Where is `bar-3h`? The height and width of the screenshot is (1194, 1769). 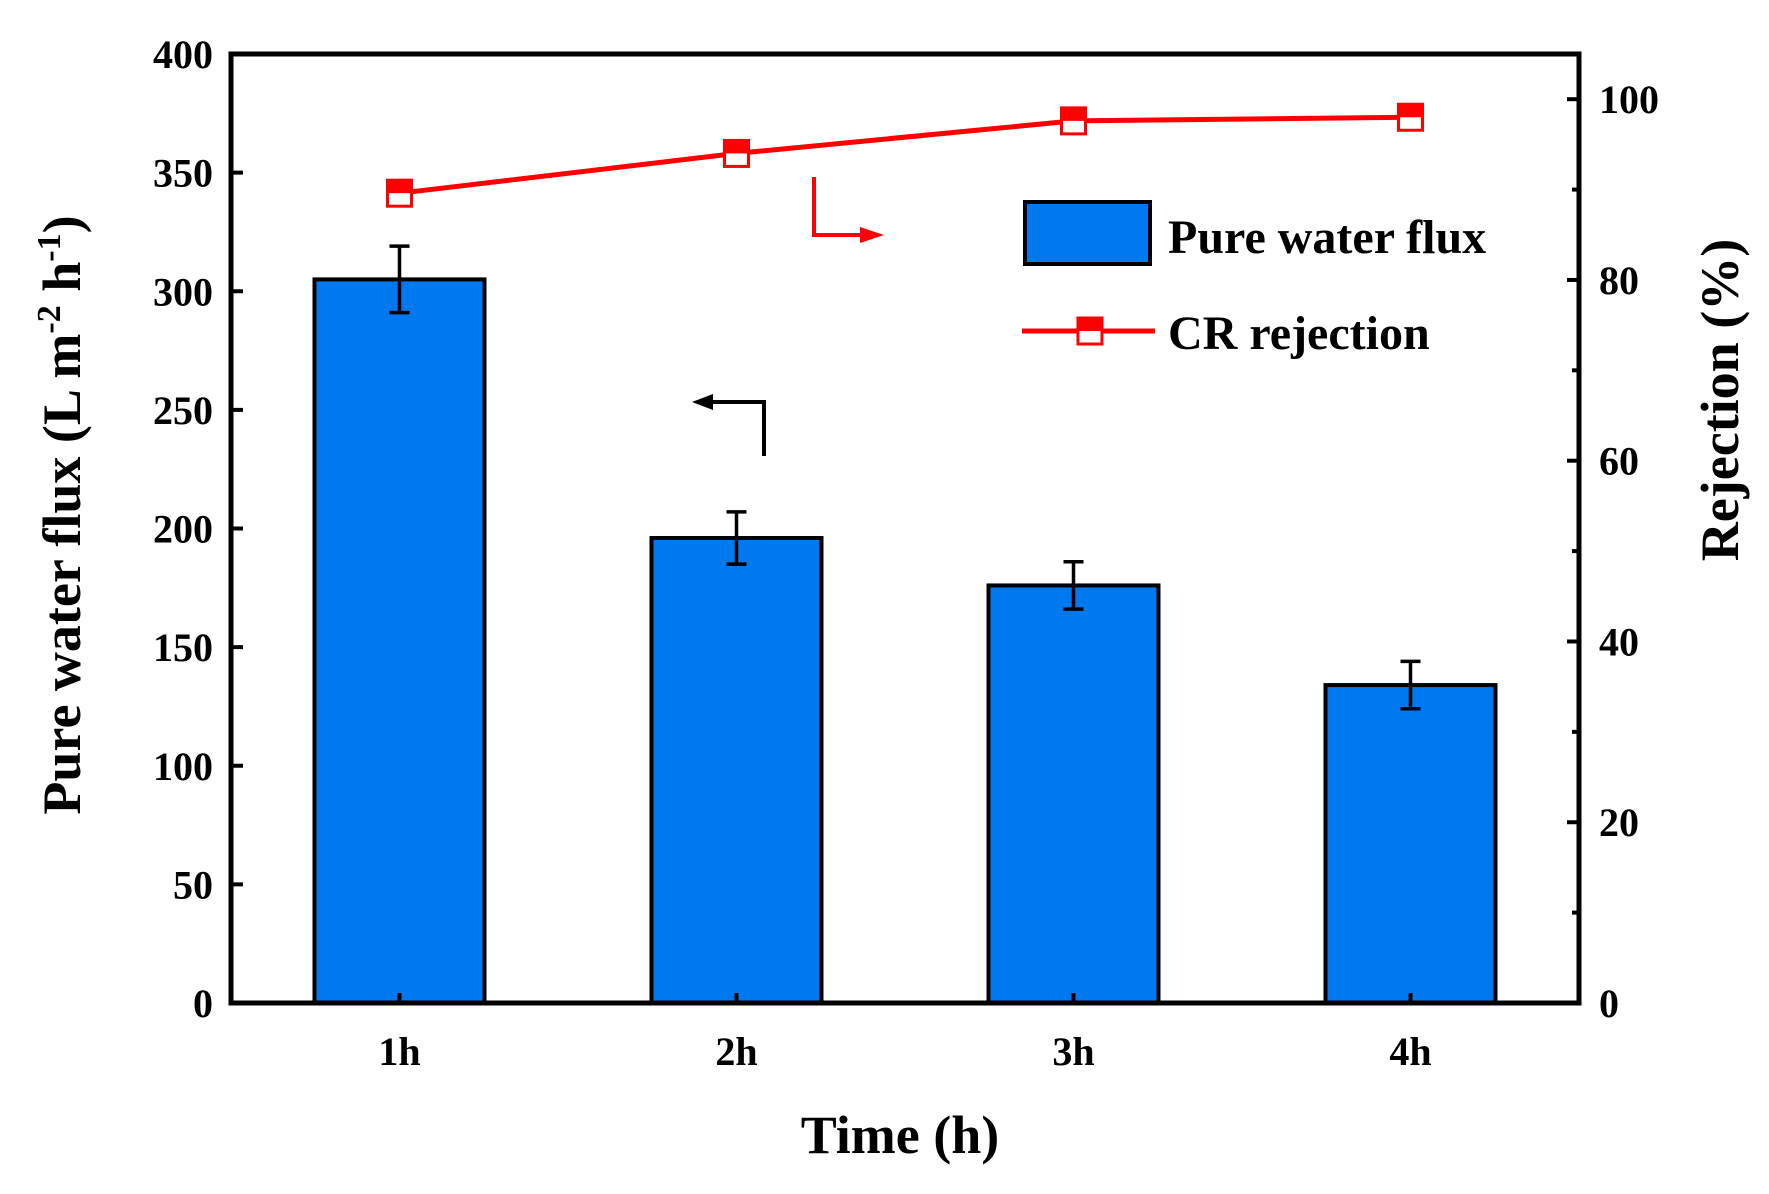 bar-3h is located at coordinates (1073, 794).